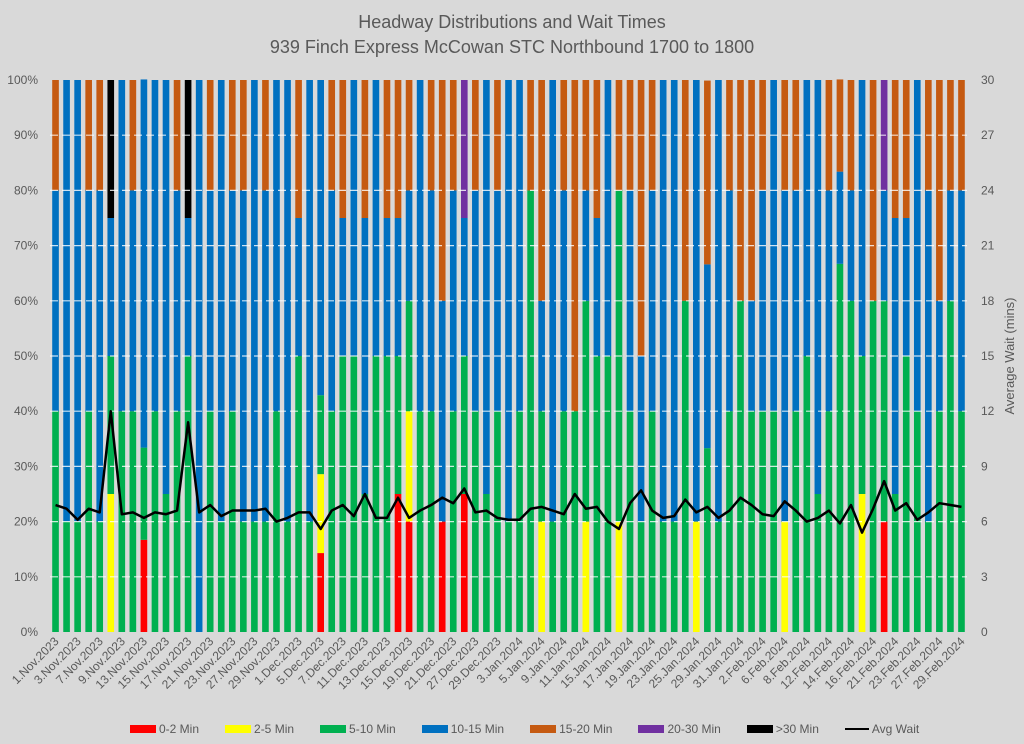 This screenshot has width=1024, height=744. What do you see at coordinates (1009, 355) in the screenshot?
I see `y2-axis-label: Average Wait (mins)` at bounding box center [1009, 355].